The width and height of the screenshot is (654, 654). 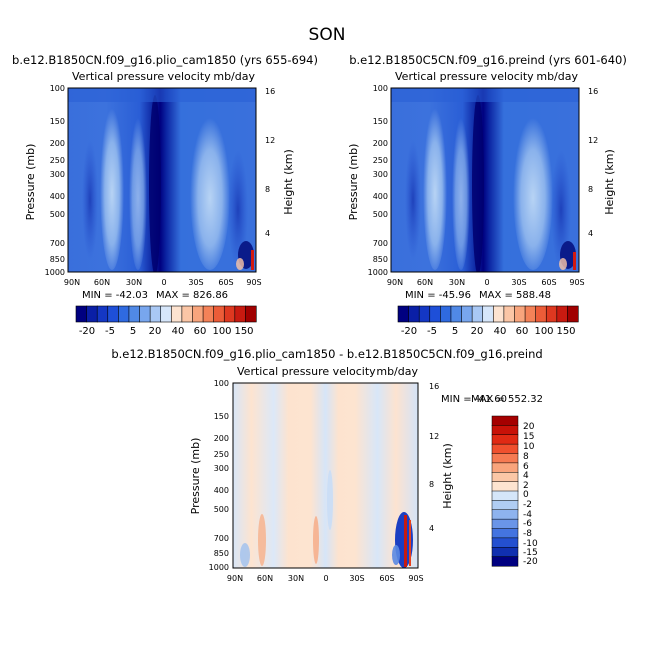 What do you see at coordinates (192, 295) in the screenshot?
I see `stat-max: MAX = 826.86` at bounding box center [192, 295].